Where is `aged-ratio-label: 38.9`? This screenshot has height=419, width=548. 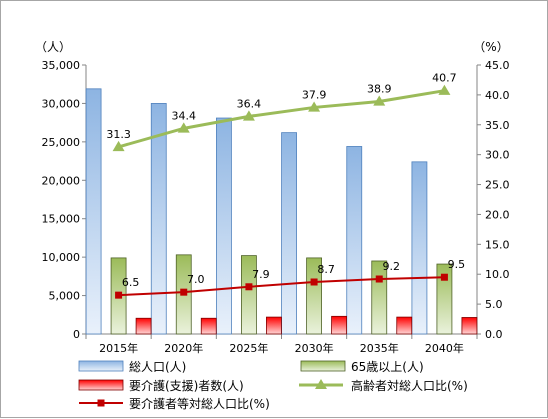 aged-ratio-label: 38.9 is located at coordinates (379, 88).